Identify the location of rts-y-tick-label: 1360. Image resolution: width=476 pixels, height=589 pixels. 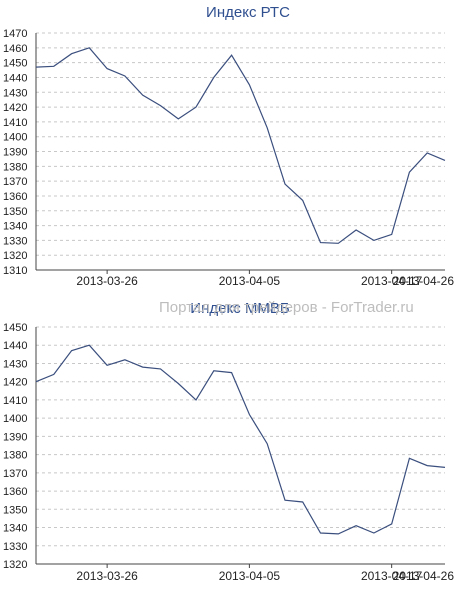
(15, 197).